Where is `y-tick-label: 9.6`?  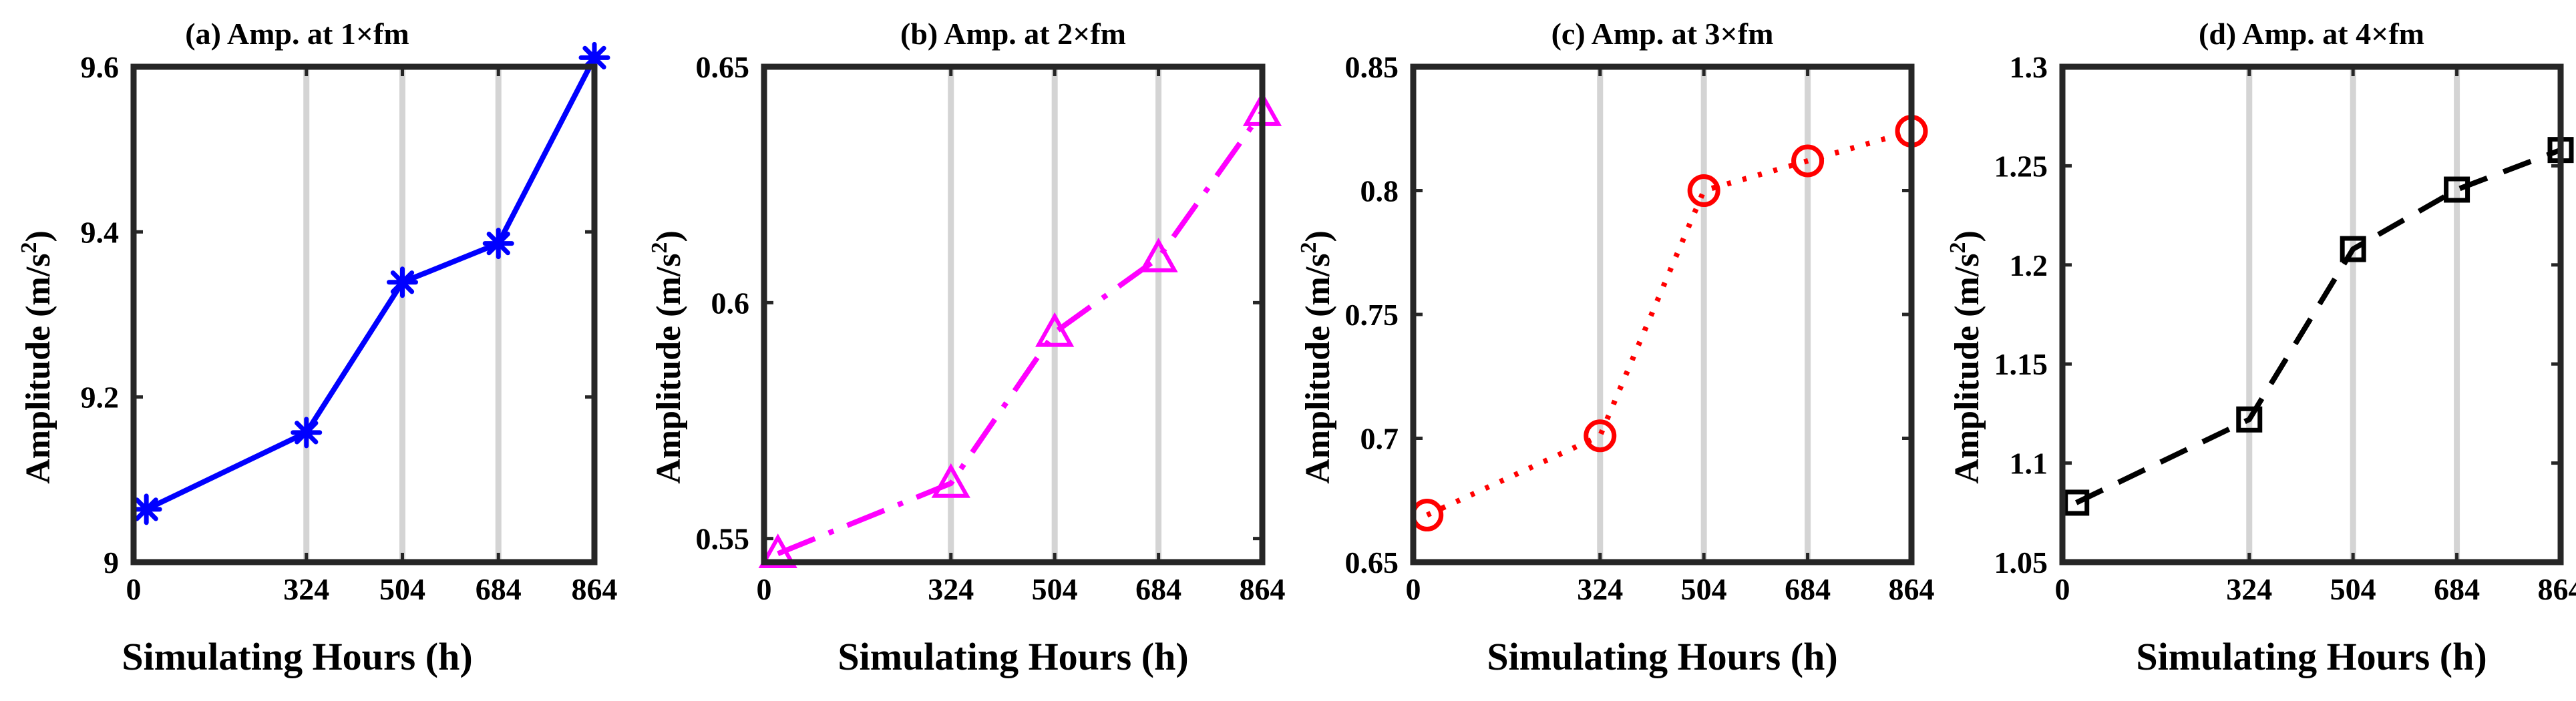
y-tick-label: 9.6 is located at coordinates (100, 67).